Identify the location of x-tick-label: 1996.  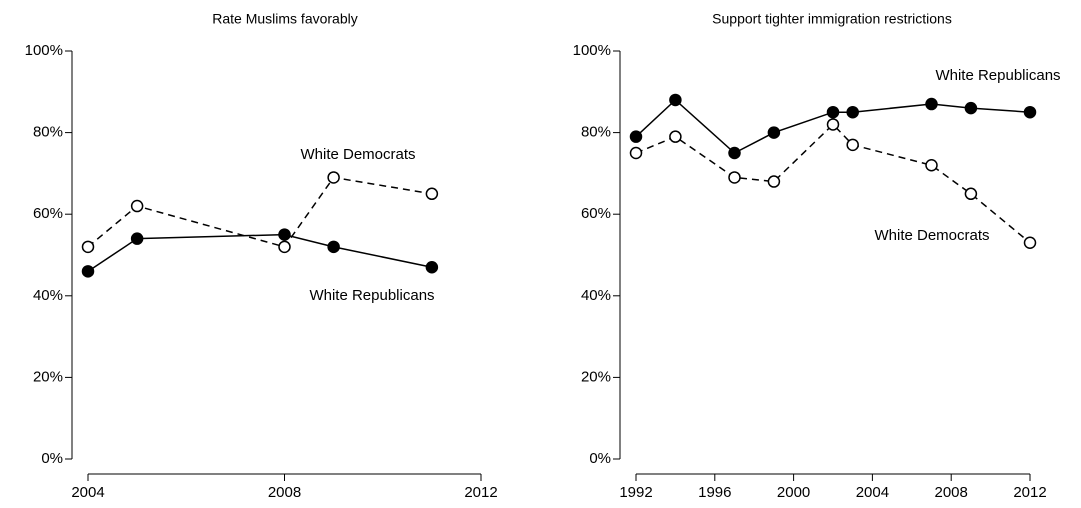
(714, 492).